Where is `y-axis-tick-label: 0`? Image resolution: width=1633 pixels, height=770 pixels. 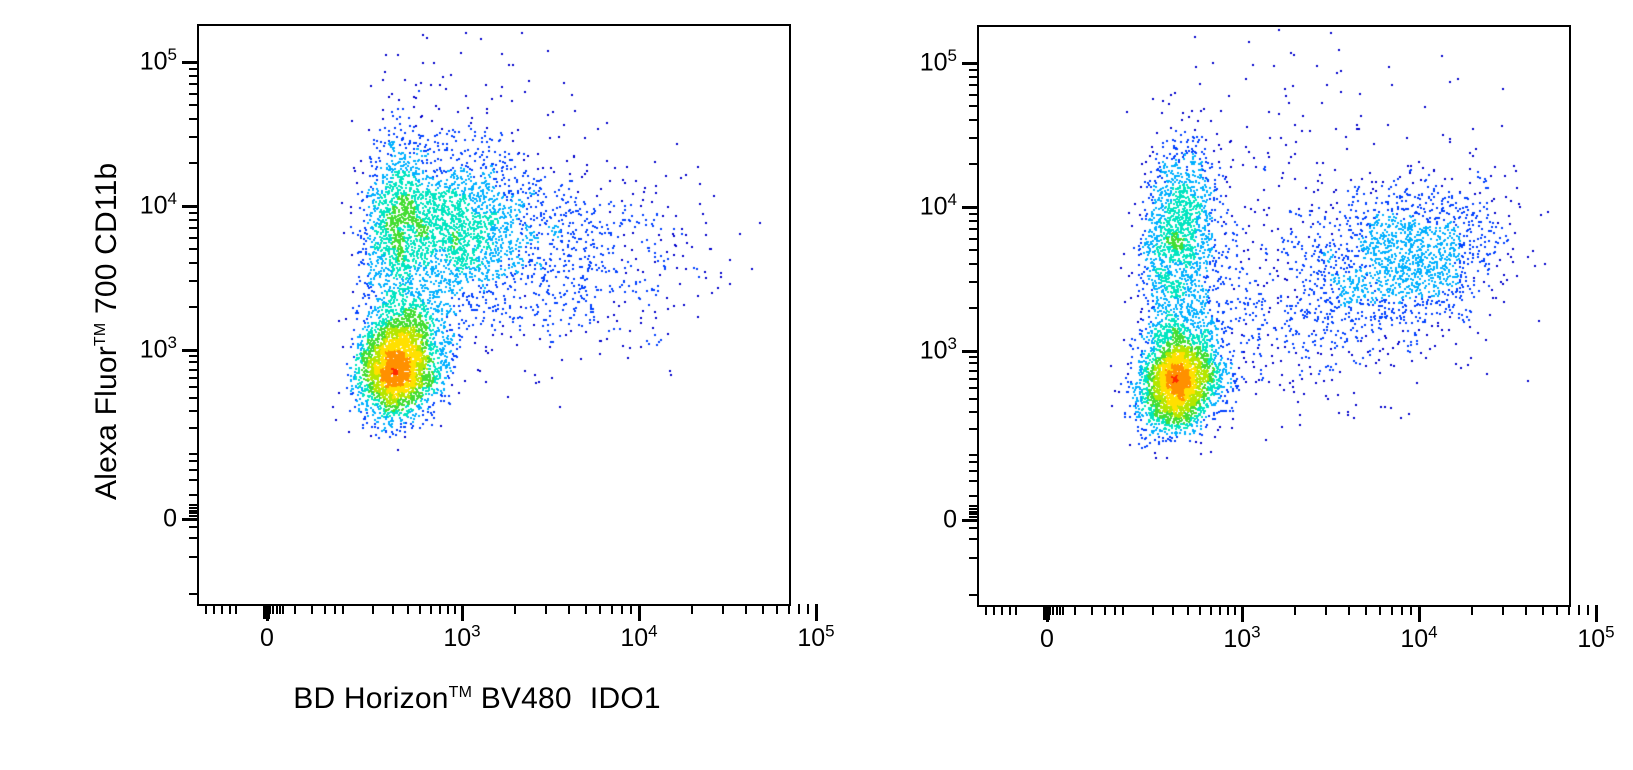
y-axis-tick-label: 0 is located at coordinates (950, 519).